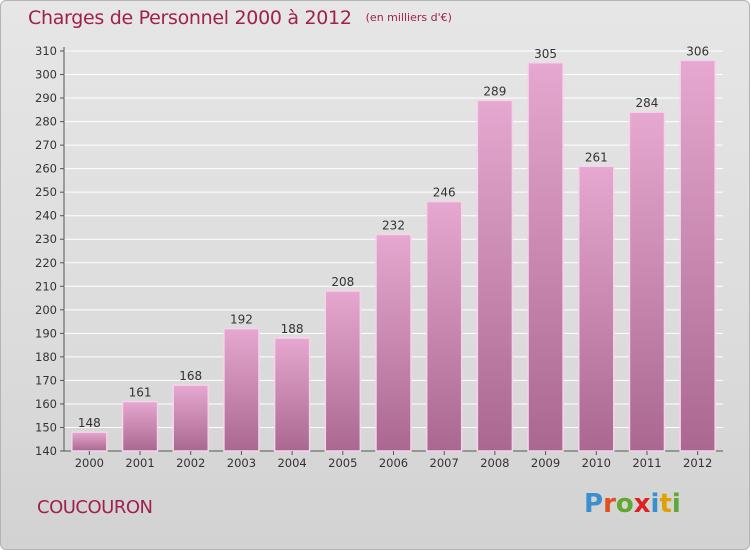  I want to click on y-tick-label: 160, so click(46, 404).